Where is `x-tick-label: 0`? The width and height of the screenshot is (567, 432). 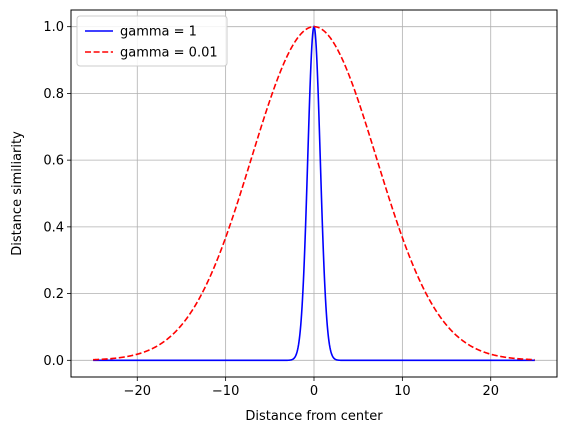 x-tick-label: 0 is located at coordinates (314, 391).